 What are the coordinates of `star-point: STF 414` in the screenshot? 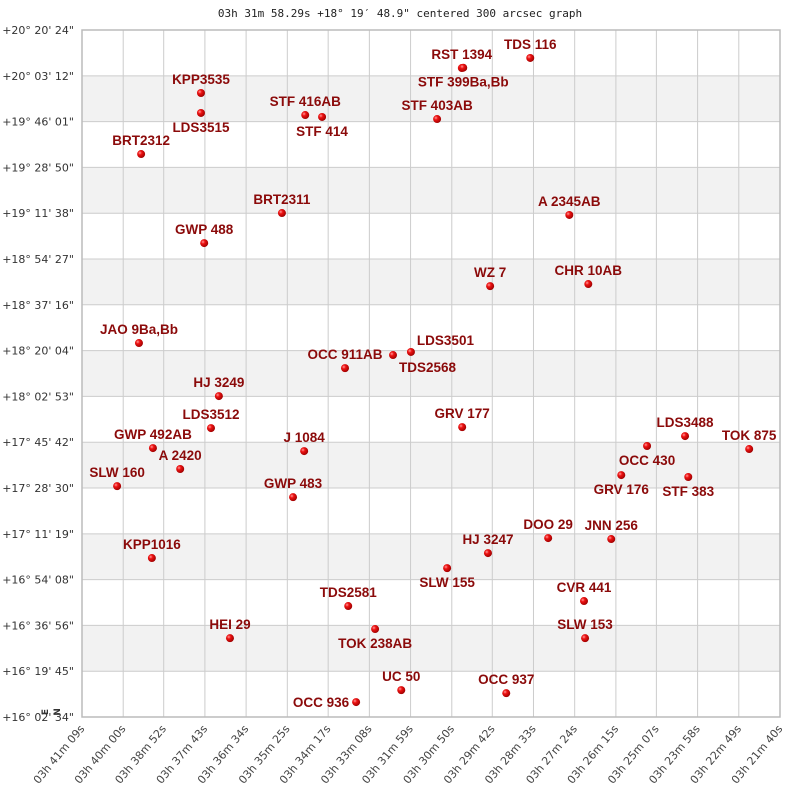 It's located at (322, 125).